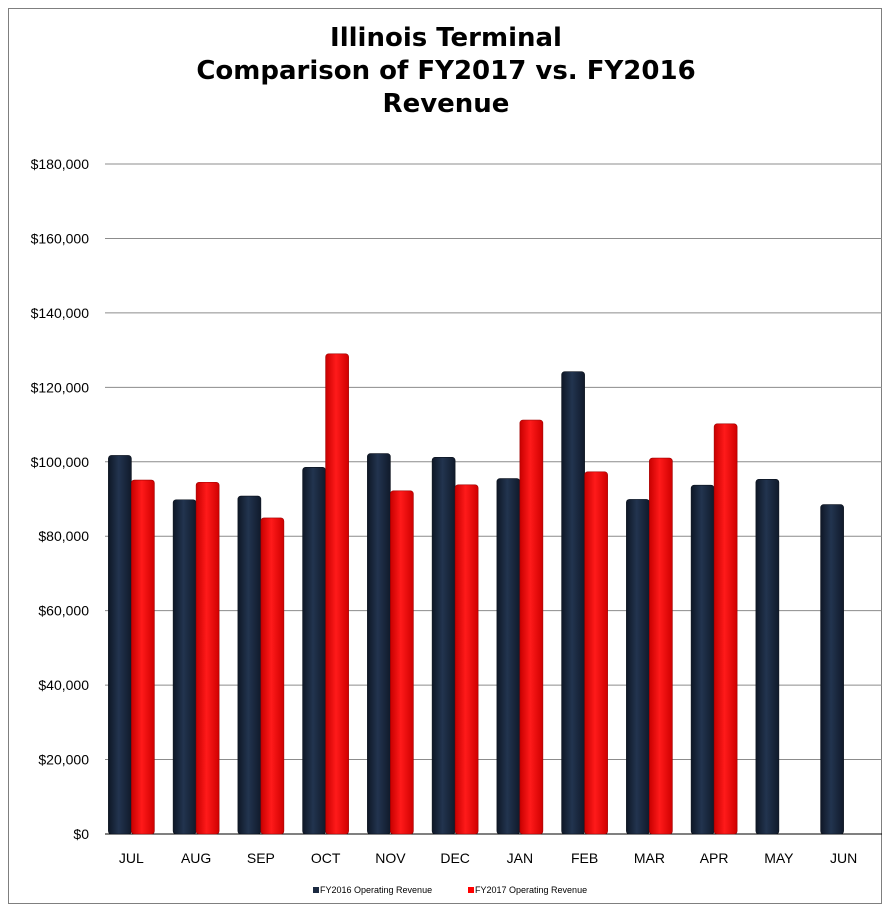 The width and height of the screenshot is (892, 912). Describe the element at coordinates (446, 38) in the screenshot. I see `chart-title-line-1: Illinois Terminal` at that location.